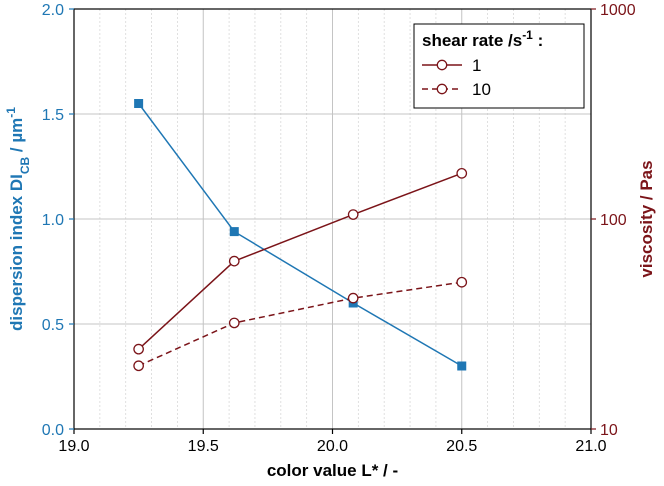 Image resolution: width=664 pixels, height=486 pixels. Describe the element at coordinates (472, 40) in the screenshot. I see `legend-title-main: shear rate /s` at that location.